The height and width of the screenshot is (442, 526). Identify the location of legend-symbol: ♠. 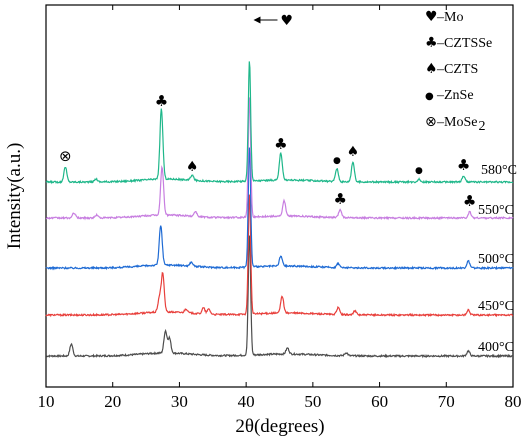
(431, 69).